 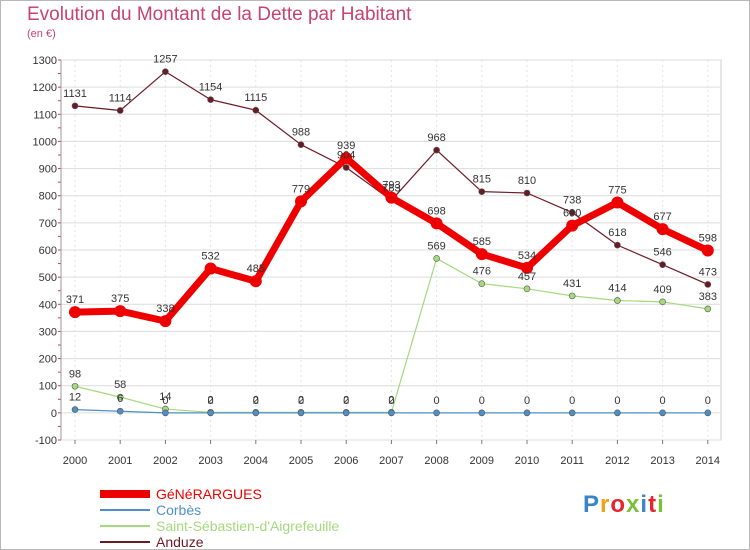 What do you see at coordinates (708, 461) in the screenshot?
I see `x-tick-label: 2014` at bounding box center [708, 461].